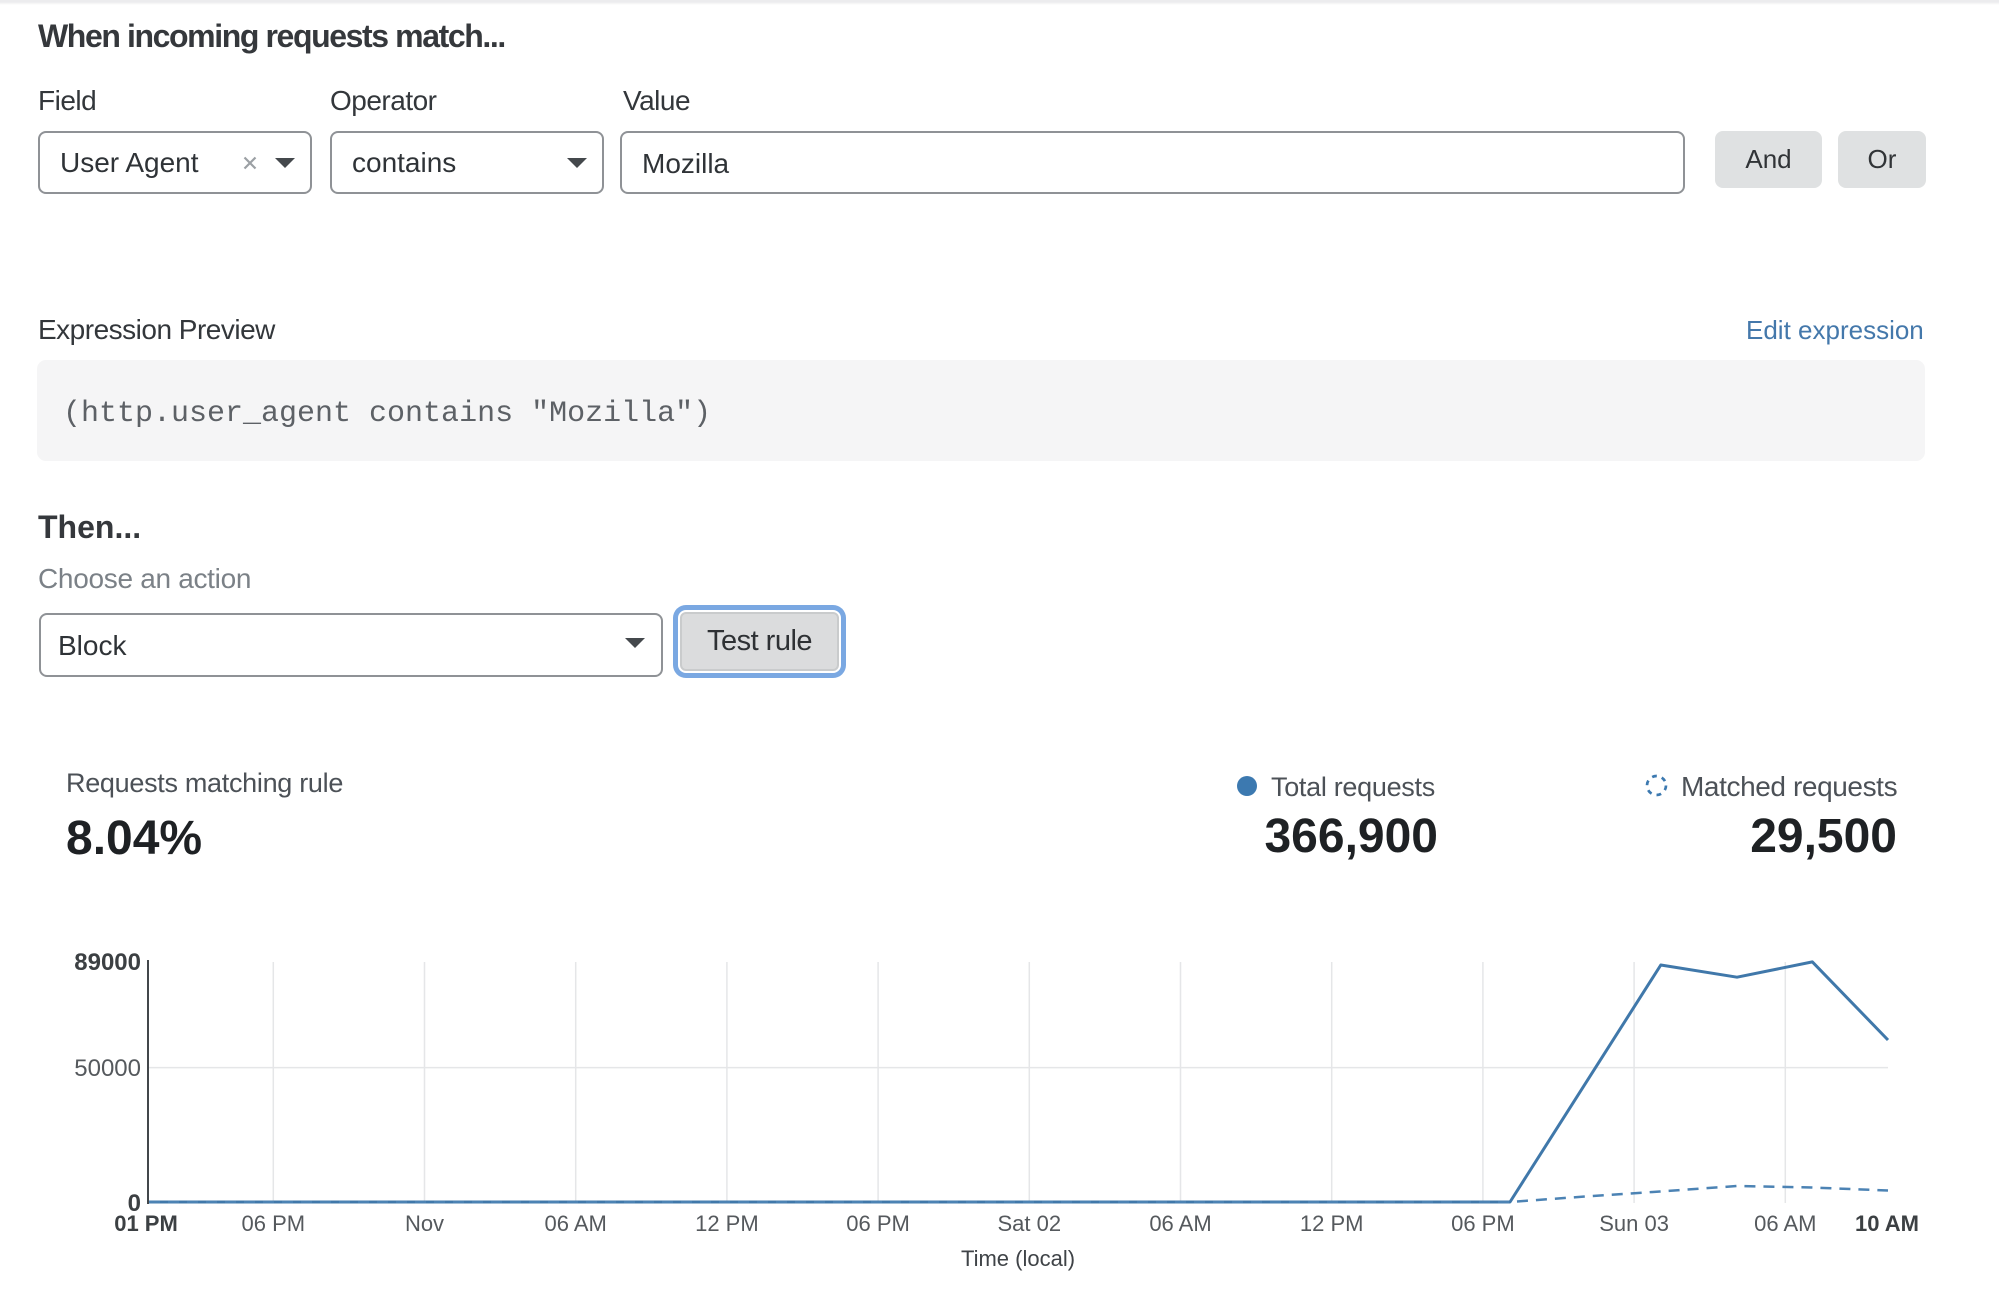  I want to click on svg-text: 89000, so click(107, 962).